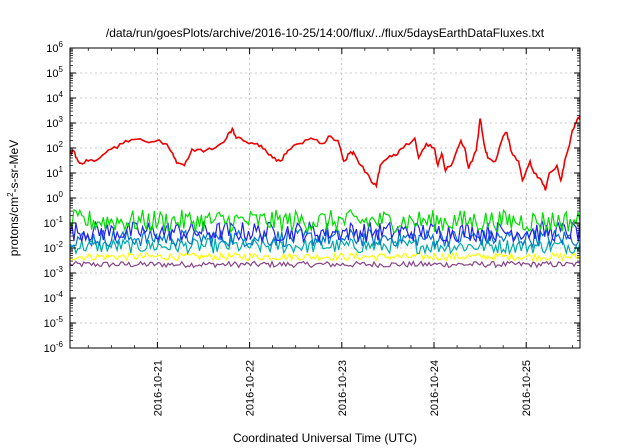 The width and height of the screenshot is (640, 448). I want to click on y-tick-label: 10⁰, so click(54, 197).